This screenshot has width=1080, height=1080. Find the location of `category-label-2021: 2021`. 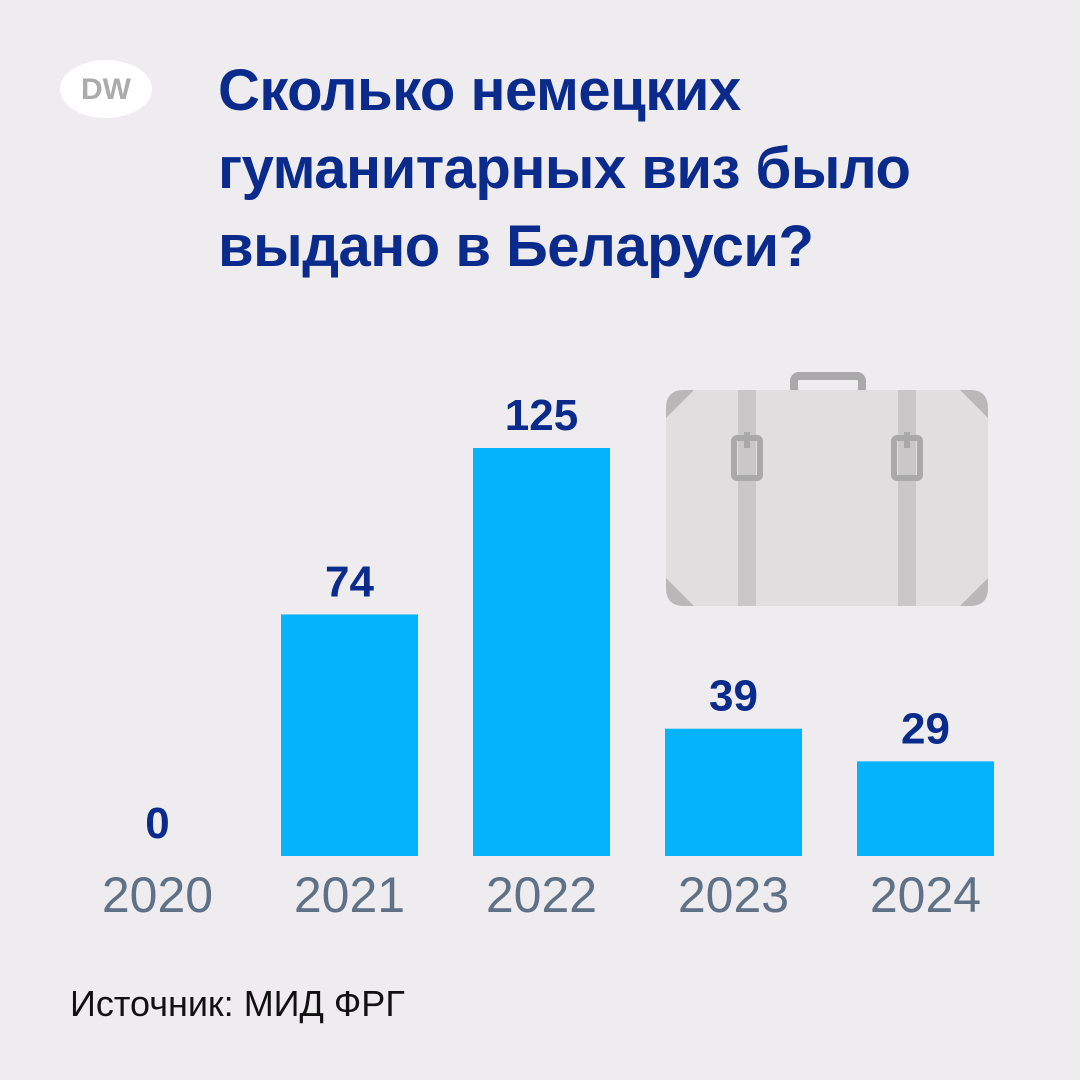

category-label-2021: 2021 is located at coordinates (349, 895).